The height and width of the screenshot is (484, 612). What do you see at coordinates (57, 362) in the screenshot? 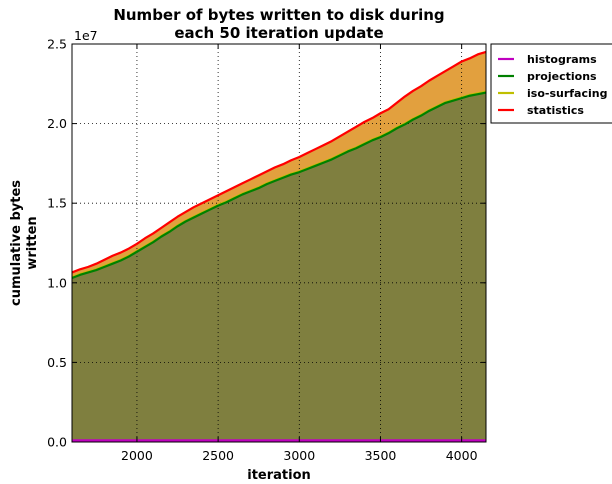
I see `y-tick-label: 0.5` at bounding box center [57, 362].